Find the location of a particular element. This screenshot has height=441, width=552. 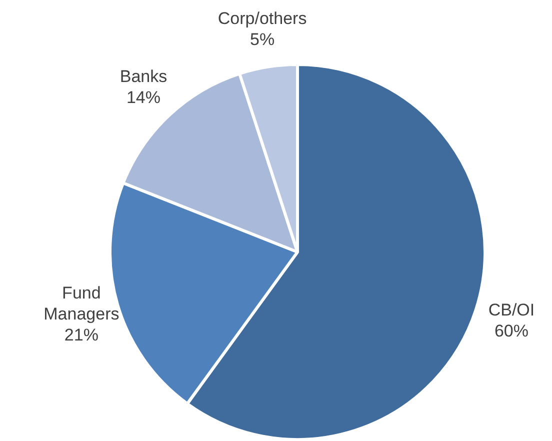

slice-label: Banks is located at coordinates (144, 76).